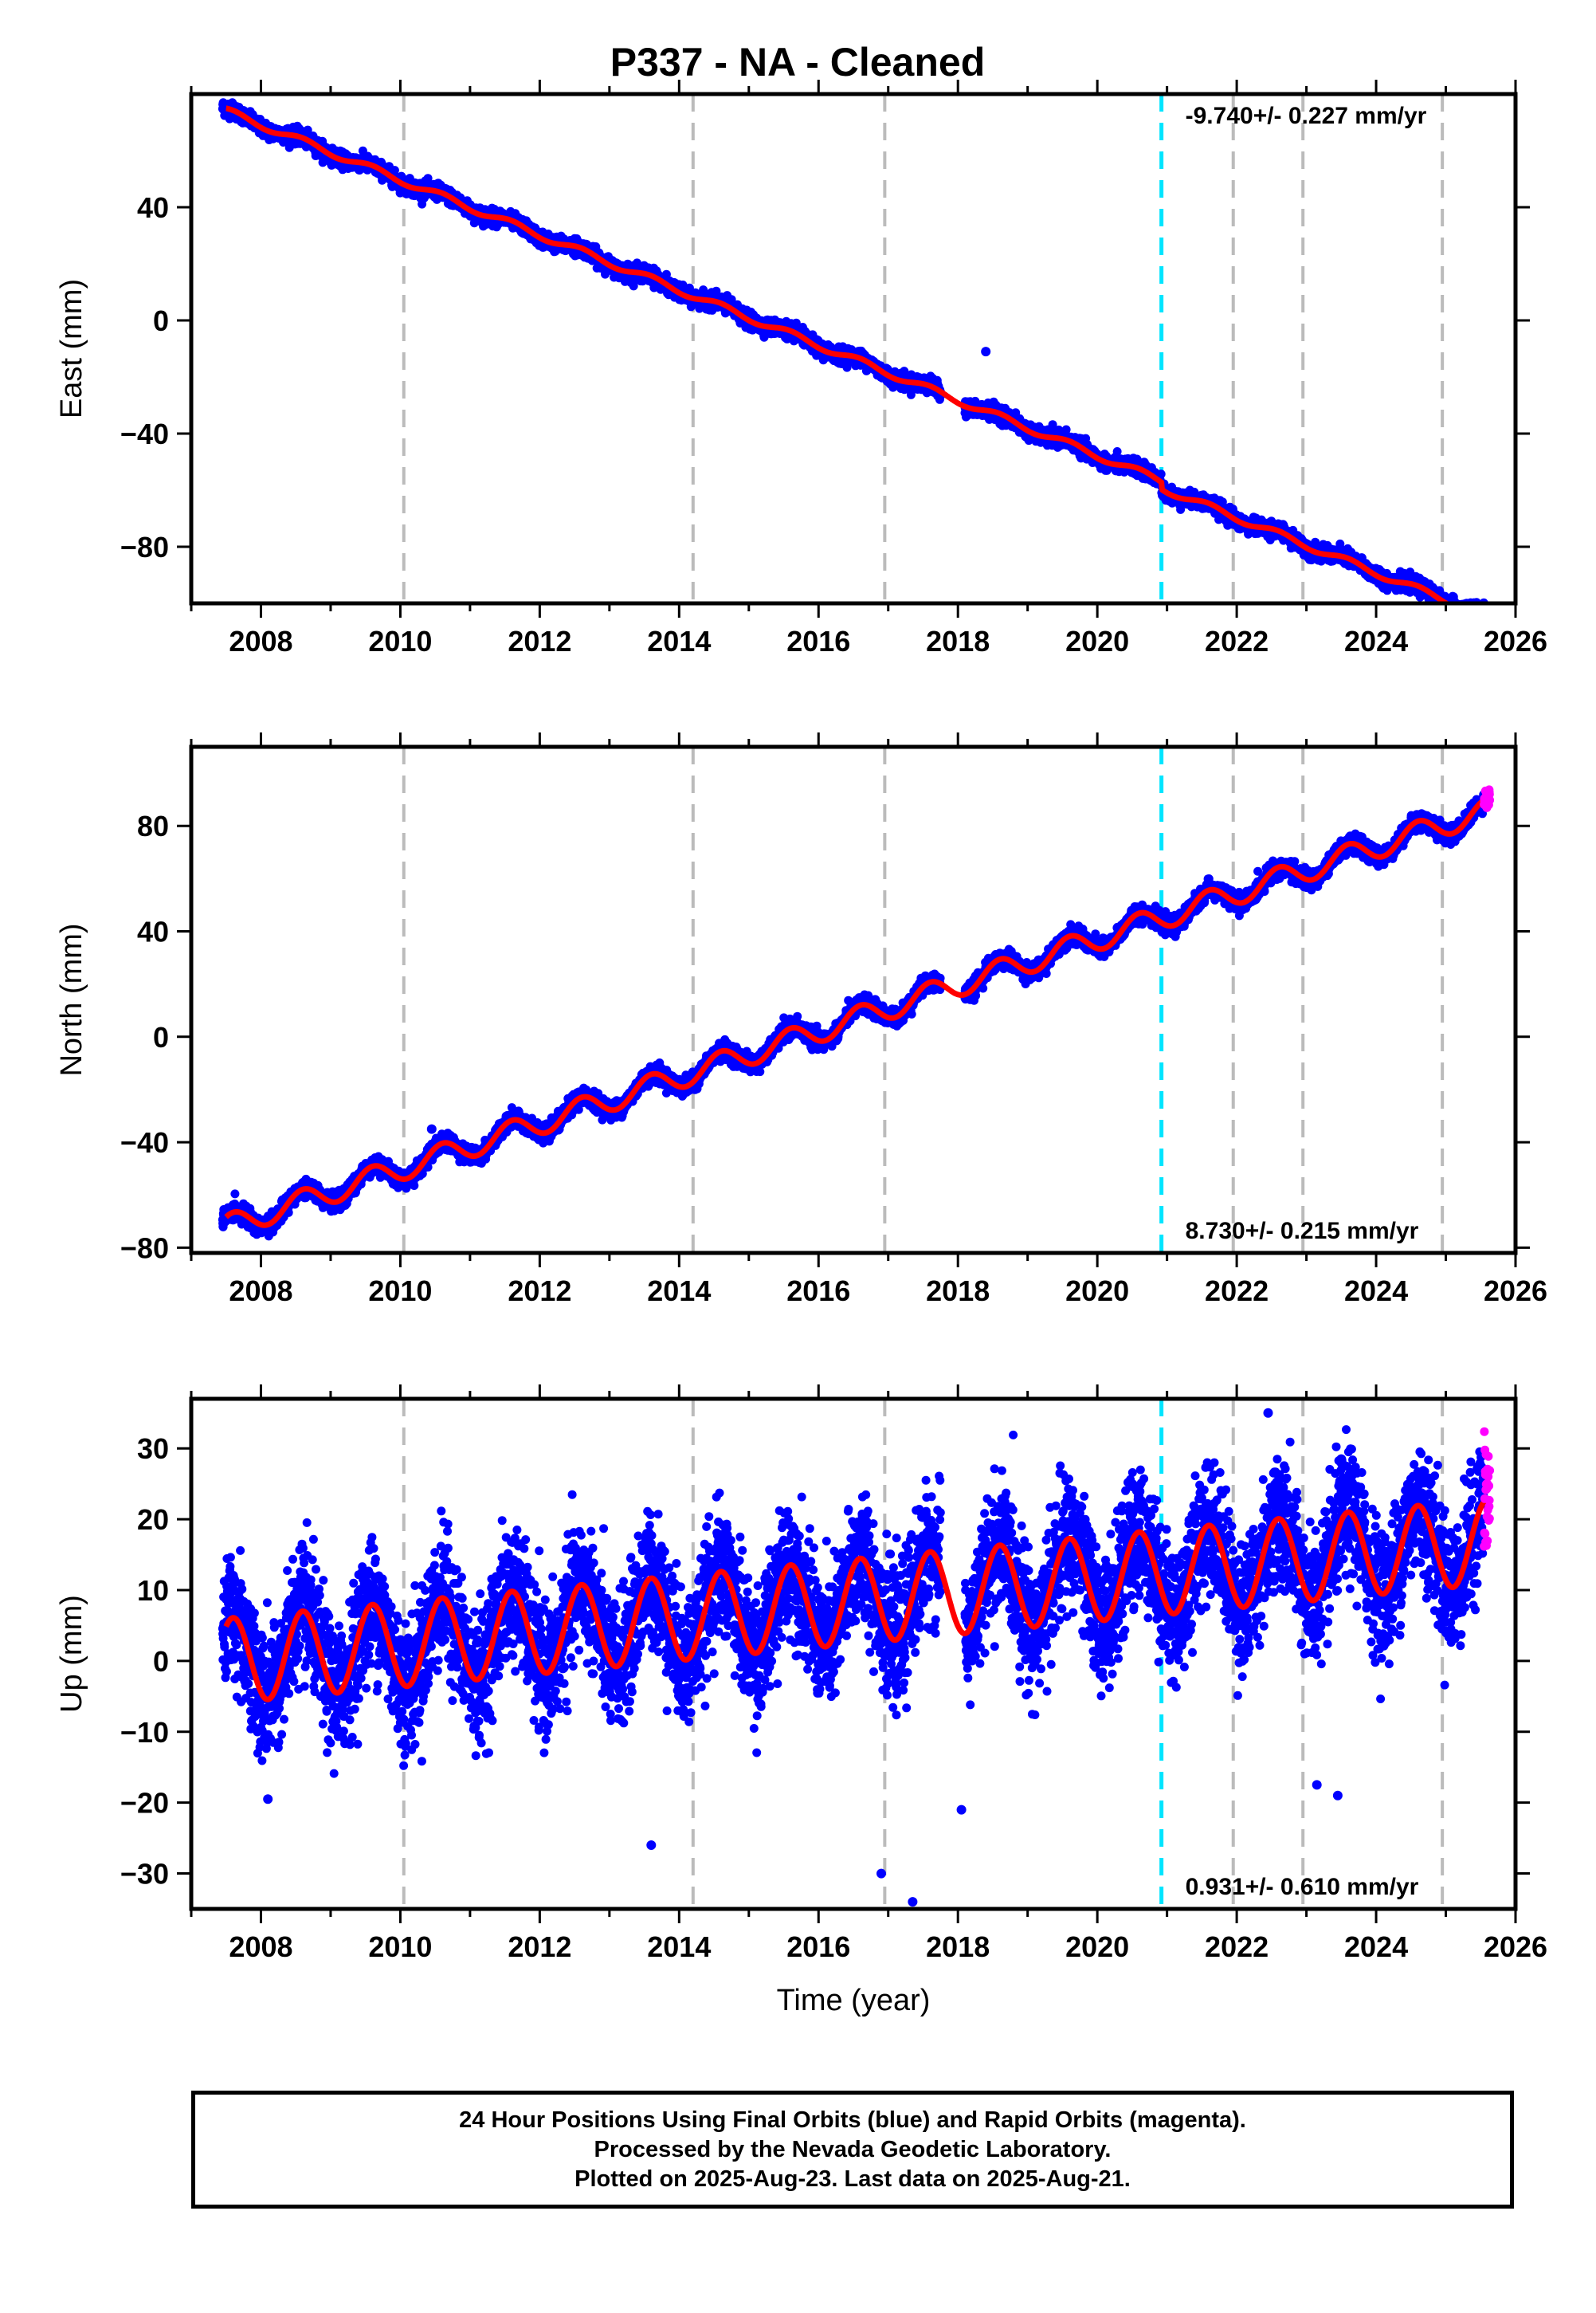 The width and height of the screenshot is (1596, 2313). I want to click on chart-title: P337 - NA - Cleaned, so click(798, 62).